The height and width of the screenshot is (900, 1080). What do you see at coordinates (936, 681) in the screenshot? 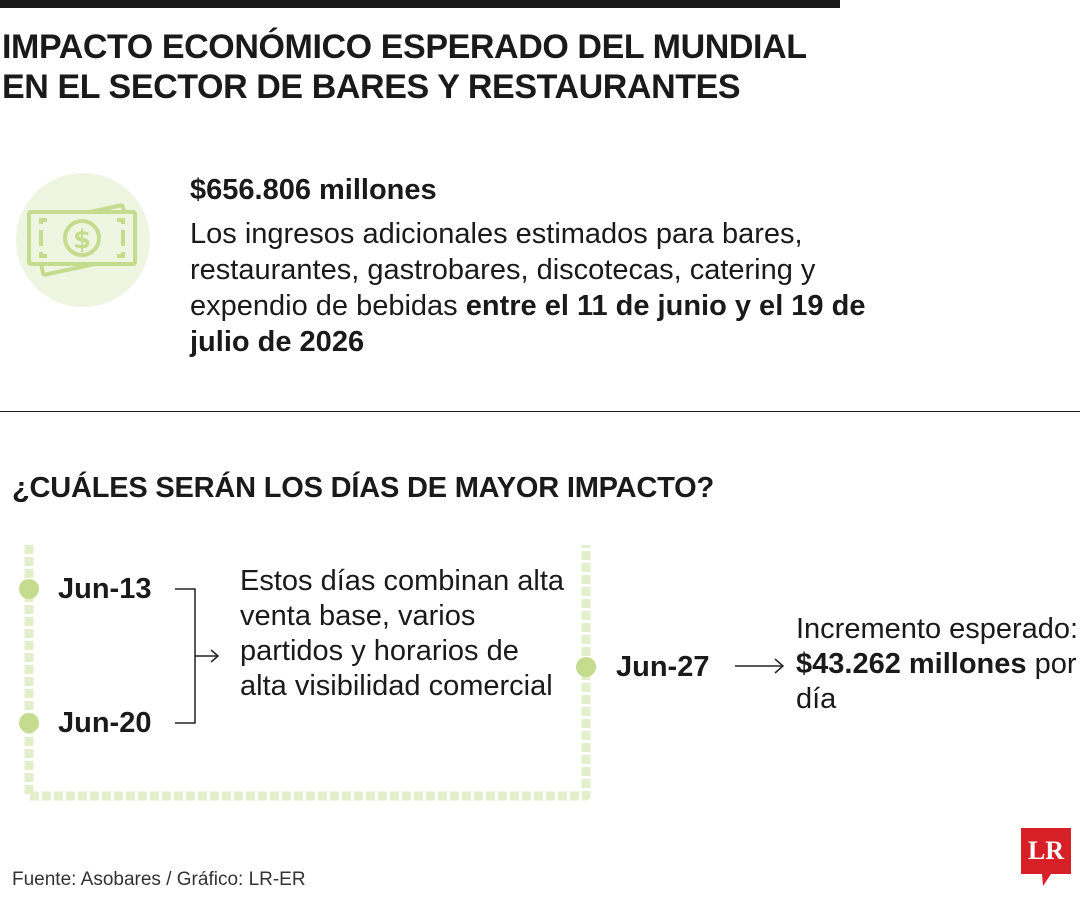
I see `increment-unit: por día` at bounding box center [936, 681].